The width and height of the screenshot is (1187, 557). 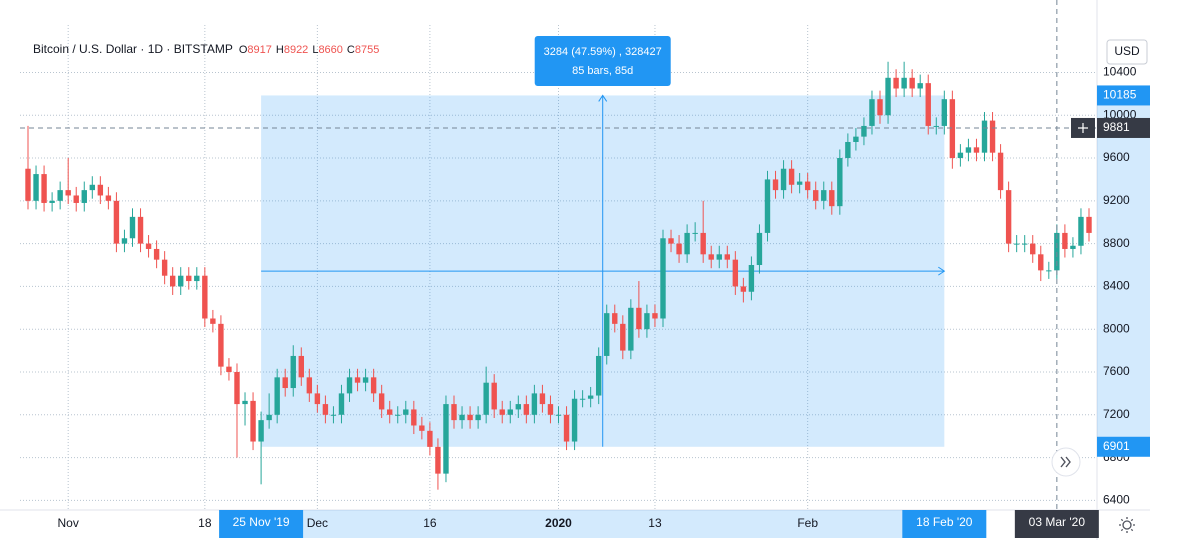 I want to click on legend-value: 8660, so click(x=330, y=50).